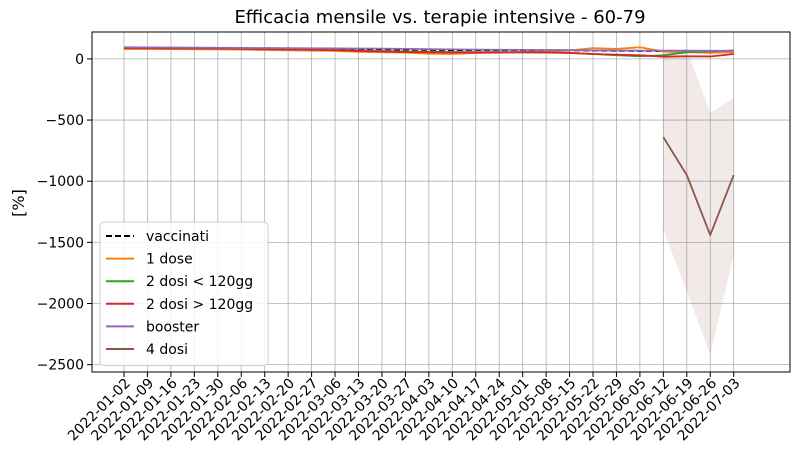  What do you see at coordinates (177, 237) in the screenshot?
I see `legend-label: vaccinati` at bounding box center [177, 237].